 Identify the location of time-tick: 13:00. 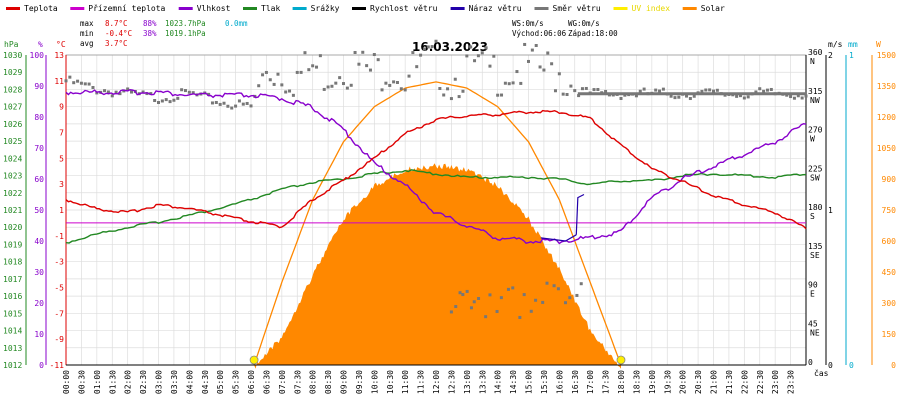
(467, 382).